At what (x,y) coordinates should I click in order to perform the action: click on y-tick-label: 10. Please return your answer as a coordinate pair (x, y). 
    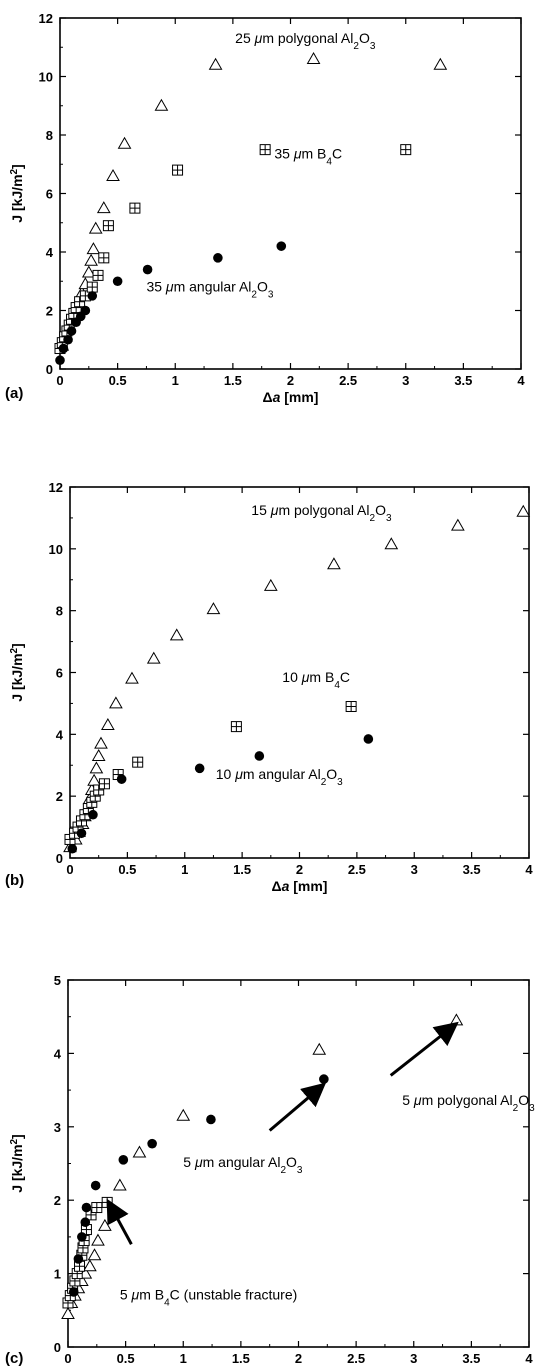
    Looking at the image, I should click on (56, 549).